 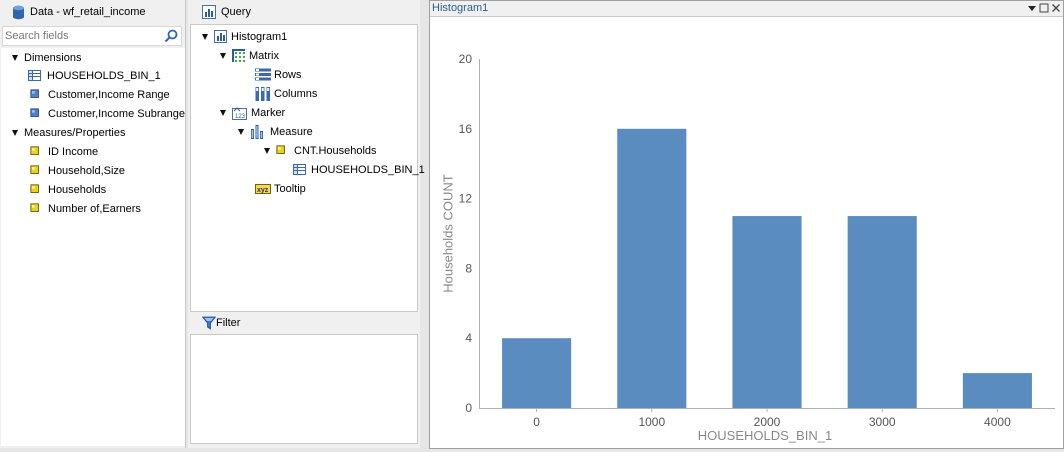 I want to click on dimensions-label: Dimensions, so click(x=53, y=57).